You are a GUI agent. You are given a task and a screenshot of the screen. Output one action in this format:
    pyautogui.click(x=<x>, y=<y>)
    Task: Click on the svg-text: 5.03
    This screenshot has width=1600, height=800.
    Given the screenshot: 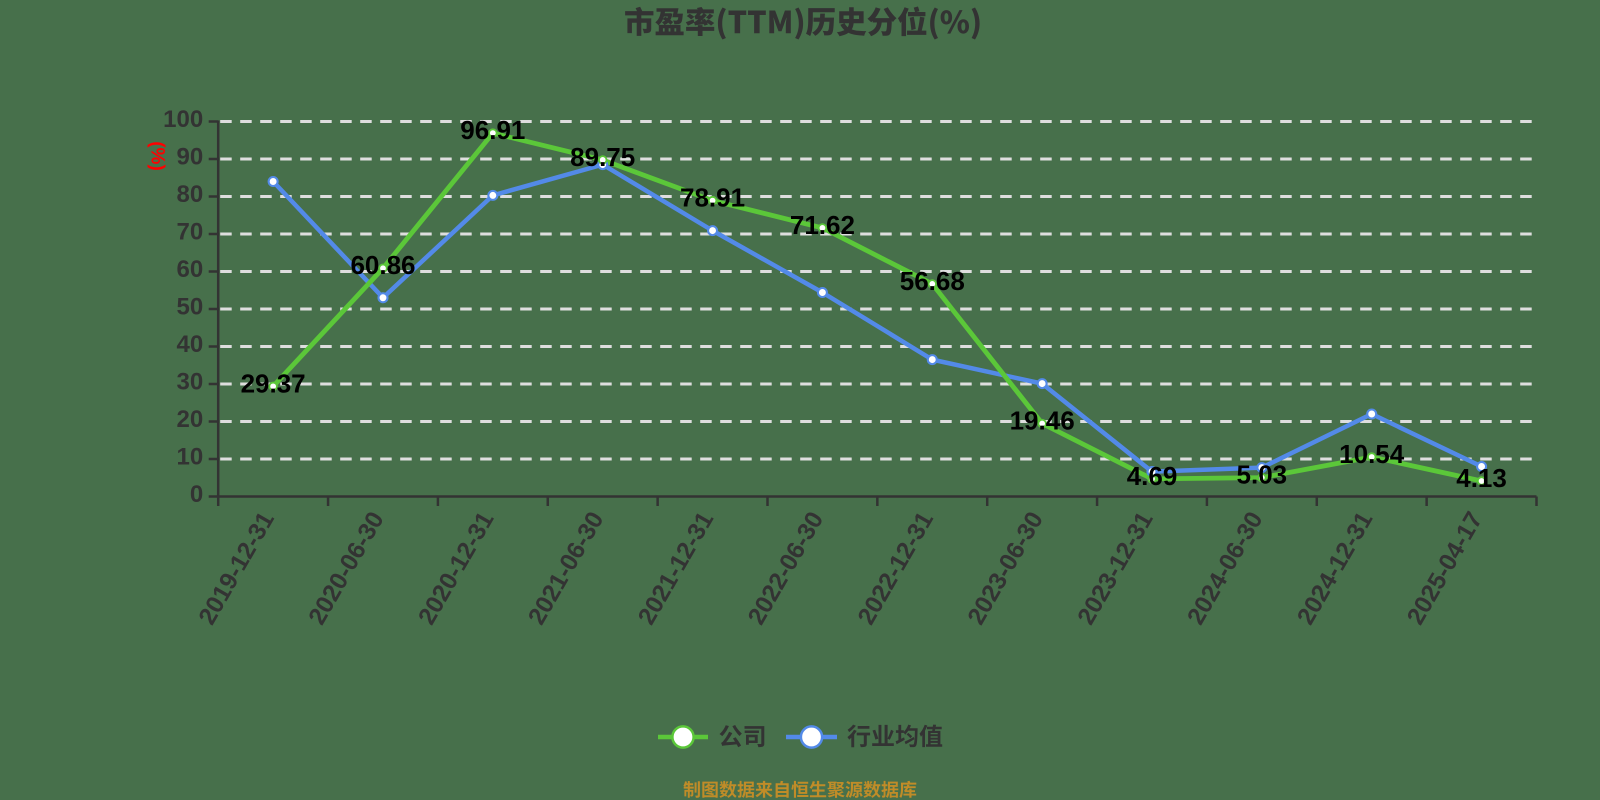 What is the action you would take?
    pyautogui.click(x=1262, y=475)
    